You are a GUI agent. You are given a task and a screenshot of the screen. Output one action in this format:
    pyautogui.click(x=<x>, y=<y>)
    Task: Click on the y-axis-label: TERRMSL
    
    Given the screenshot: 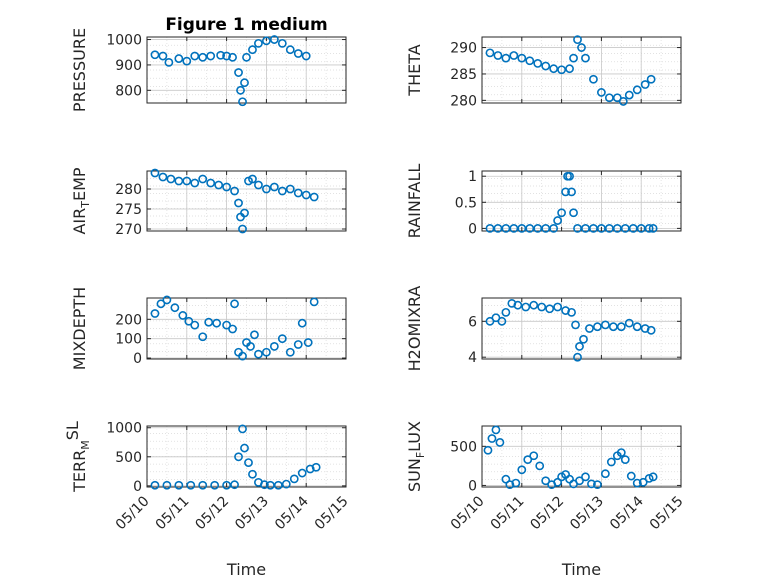 What is the action you would take?
    pyautogui.click(x=77, y=457)
    